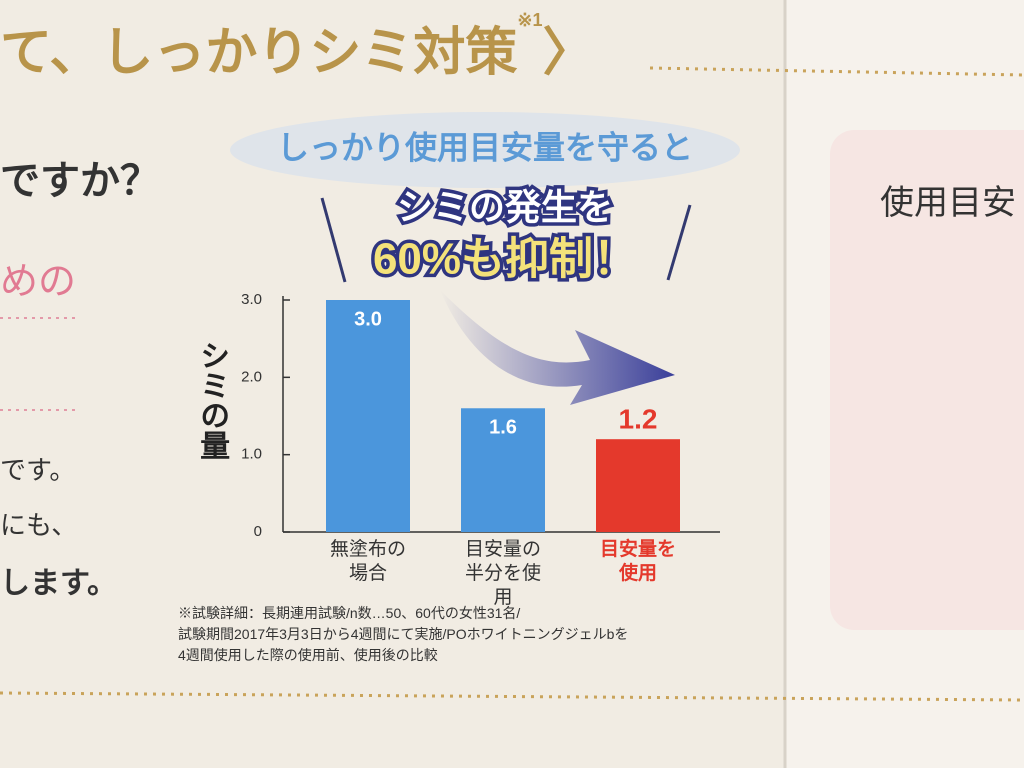 The height and width of the screenshot is (768, 1024). What do you see at coordinates (557, 347) in the screenshot?
I see `arrow` at bounding box center [557, 347].